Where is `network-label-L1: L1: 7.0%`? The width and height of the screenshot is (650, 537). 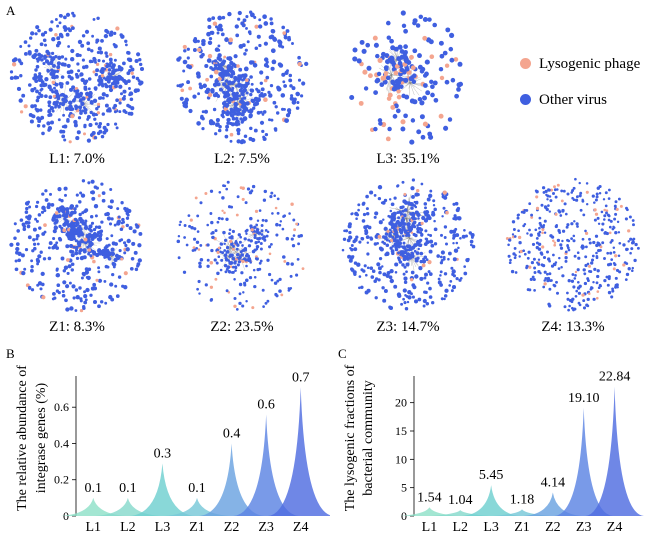
network-label-L1: L1: 7.0% is located at coordinates (77, 159).